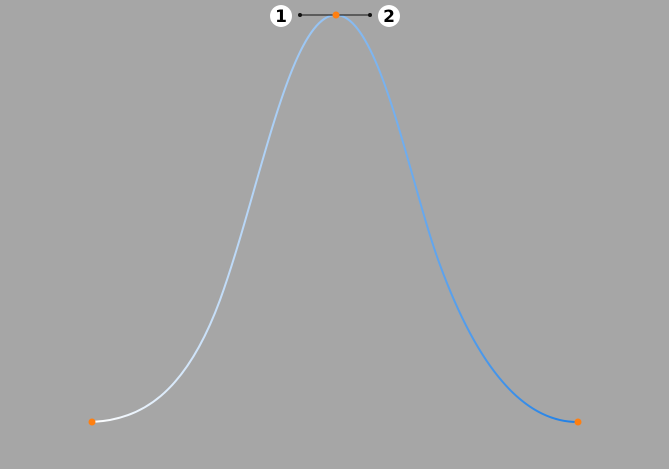  I want to click on handle-badge-1-circle, so click(281, 16).